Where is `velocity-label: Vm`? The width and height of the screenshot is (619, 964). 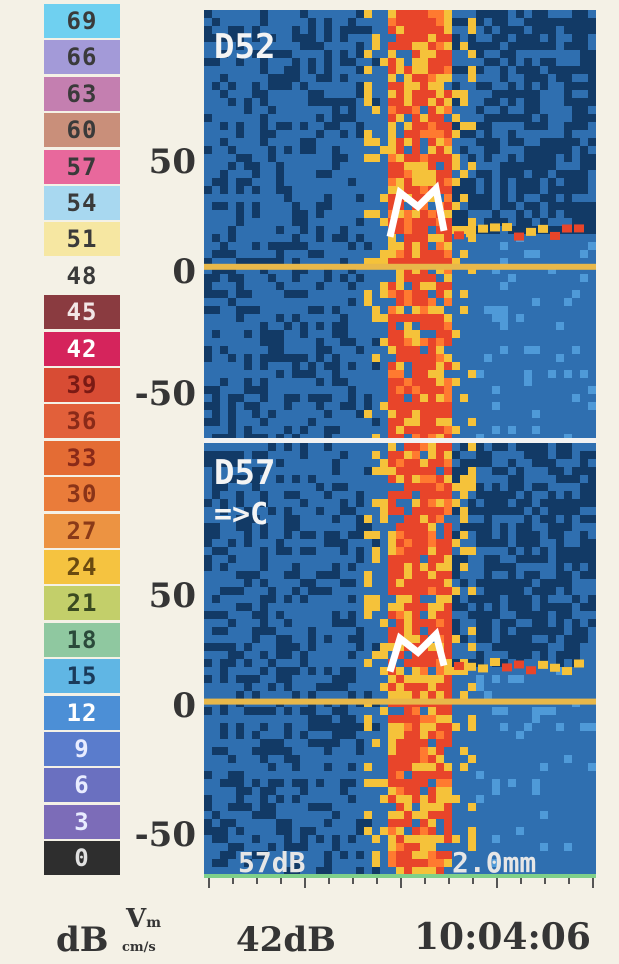
velocity-label: Vm is located at coordinates (144, 919).